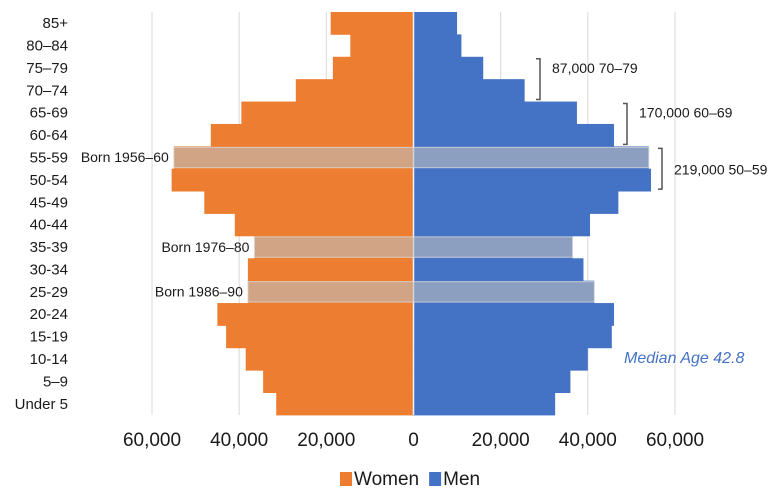 The width and height of the screenshot is (779, 491). Describe the element at coordinates (686, 113) in the screenshot. I see `bracket-label: 170,000 60–69` at that location.